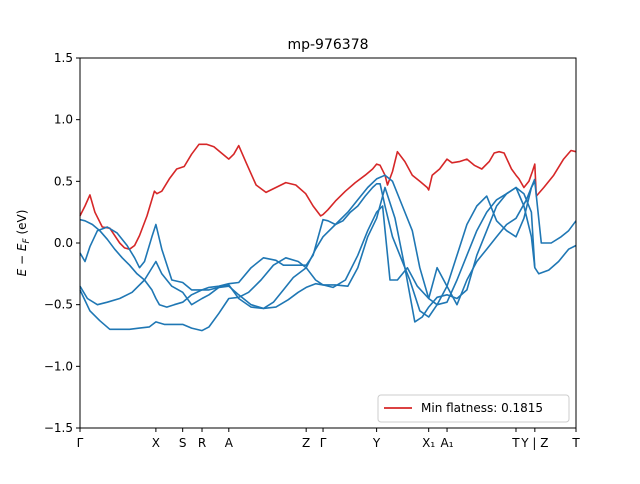  What do you see at coordinates (482, 408) in the screenshot?
I see `legend-label: Min flatness: 0.1815` at bounding box center [482, 408].